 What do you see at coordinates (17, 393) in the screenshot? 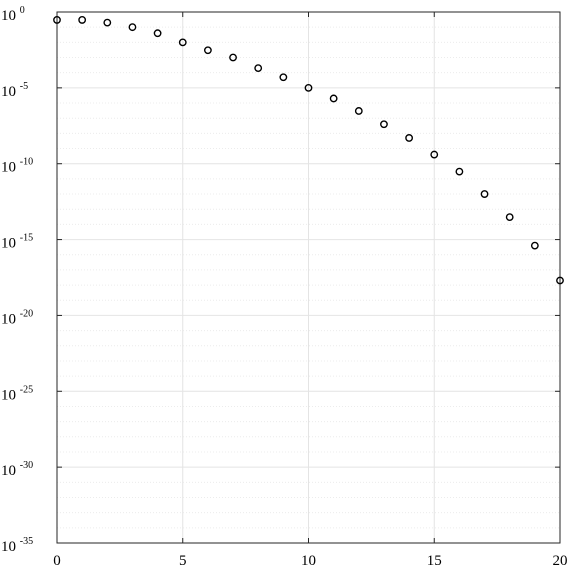
I see `y-tick-label: 10 -25` at bounding box center [17, 393].